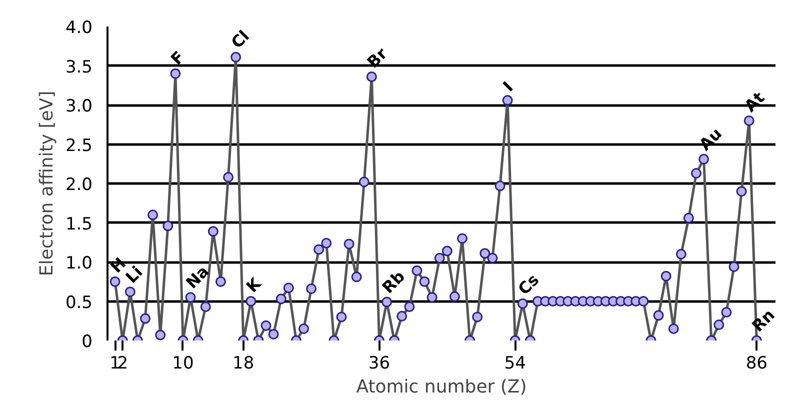 The width and height of the screenshot is (800, 420). What do you see at coordinates (79, 185) in the screenshot?
I see `y-tick-label: 2.0` at bounding box center [79, 185].